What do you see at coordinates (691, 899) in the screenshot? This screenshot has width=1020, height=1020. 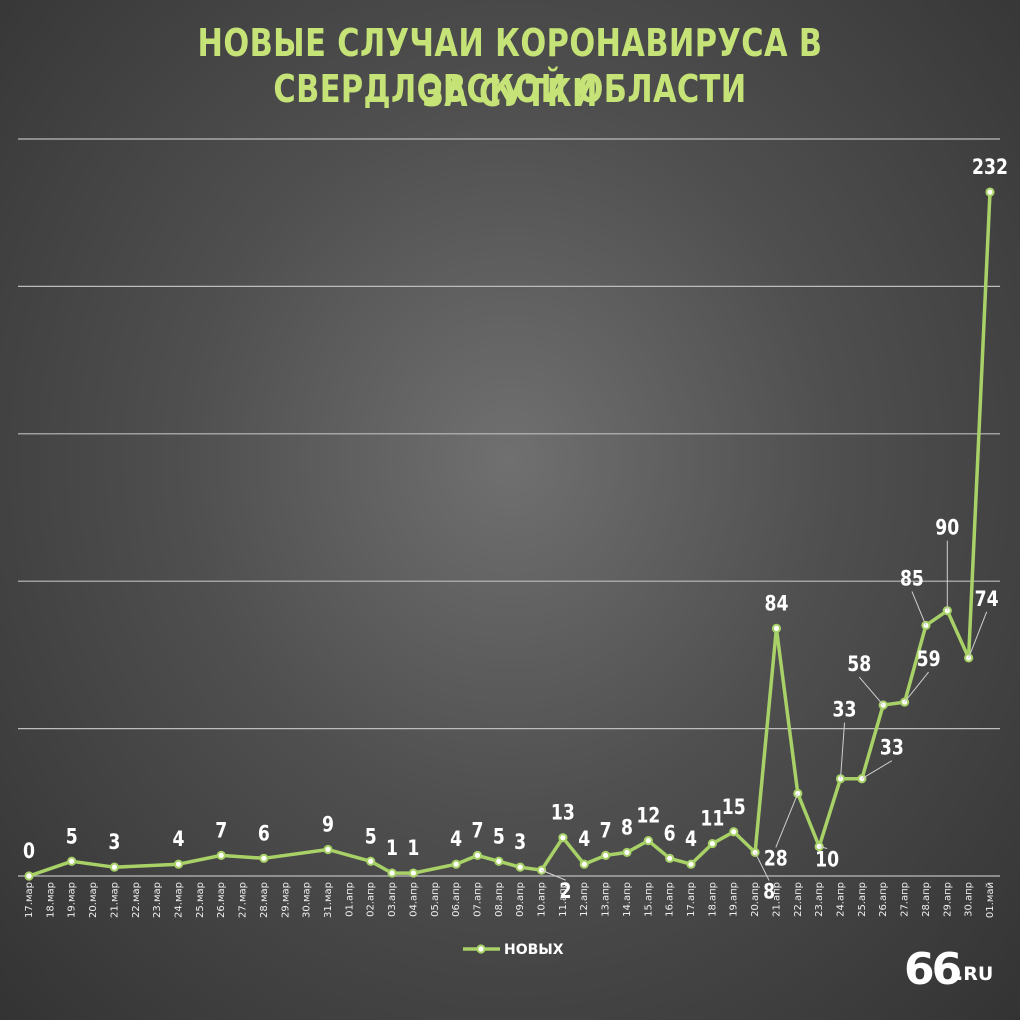 I see `x-tick-label: 17.апр` at bounding box center [691, 899].